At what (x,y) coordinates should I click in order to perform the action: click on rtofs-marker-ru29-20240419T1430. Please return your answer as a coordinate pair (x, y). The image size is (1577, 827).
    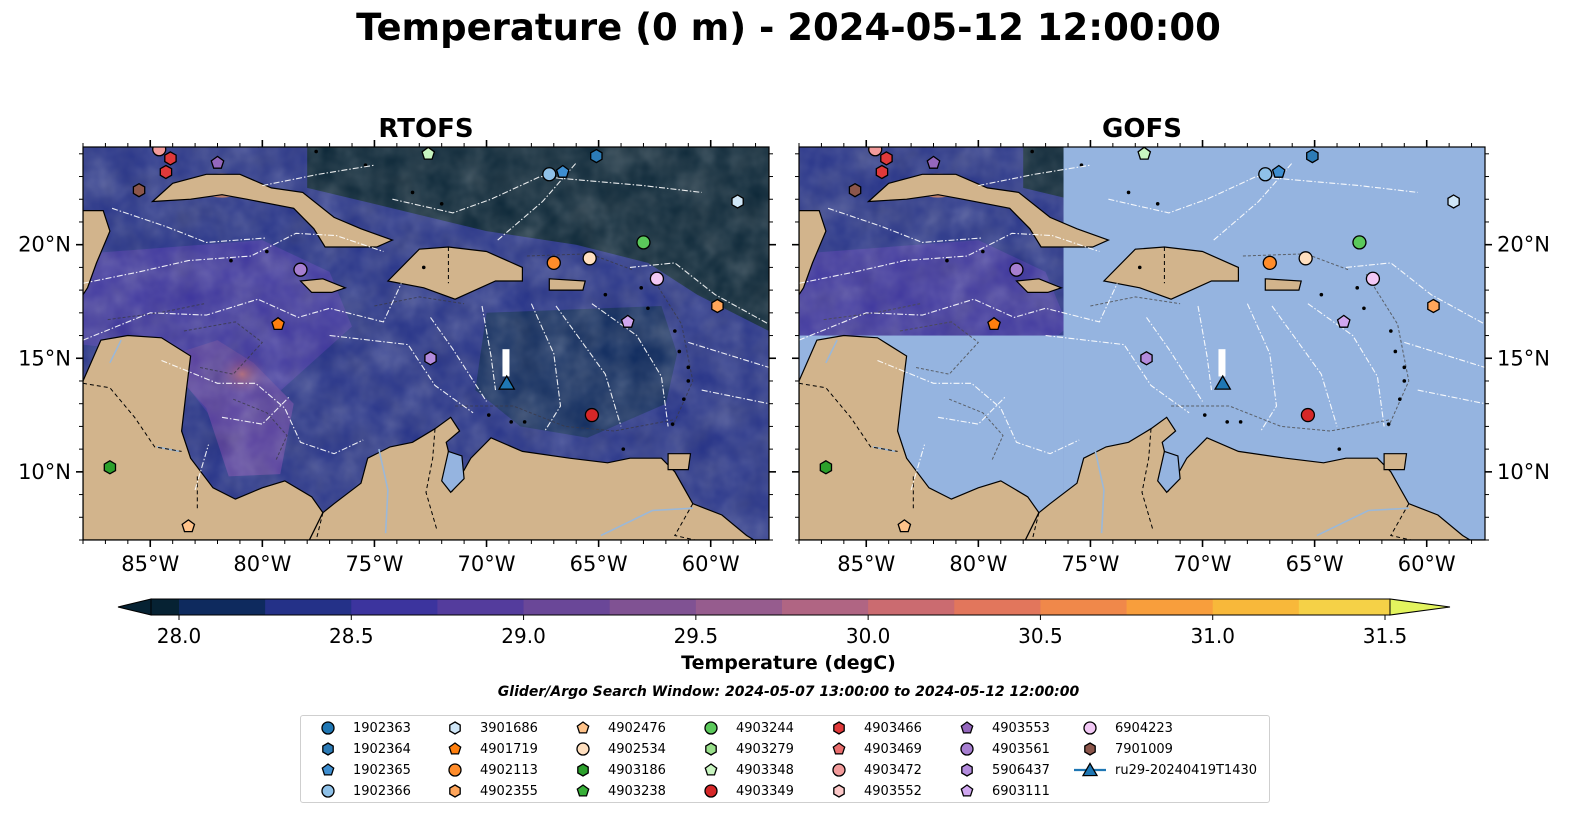
    Looking at the image, I should click on (506, 382).